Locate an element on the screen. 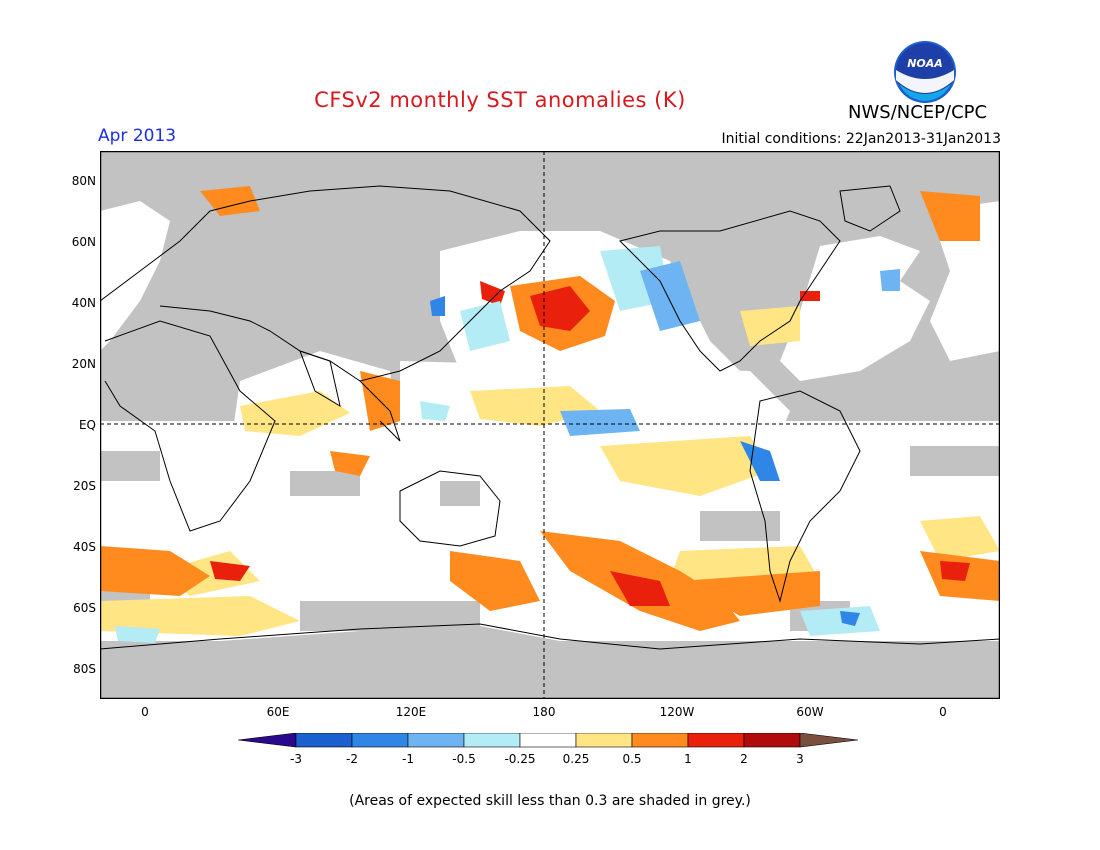 The height and width of the screenshot is (850, 1100). valid-month: Apr 2013 is located at coordinates (137, 136).